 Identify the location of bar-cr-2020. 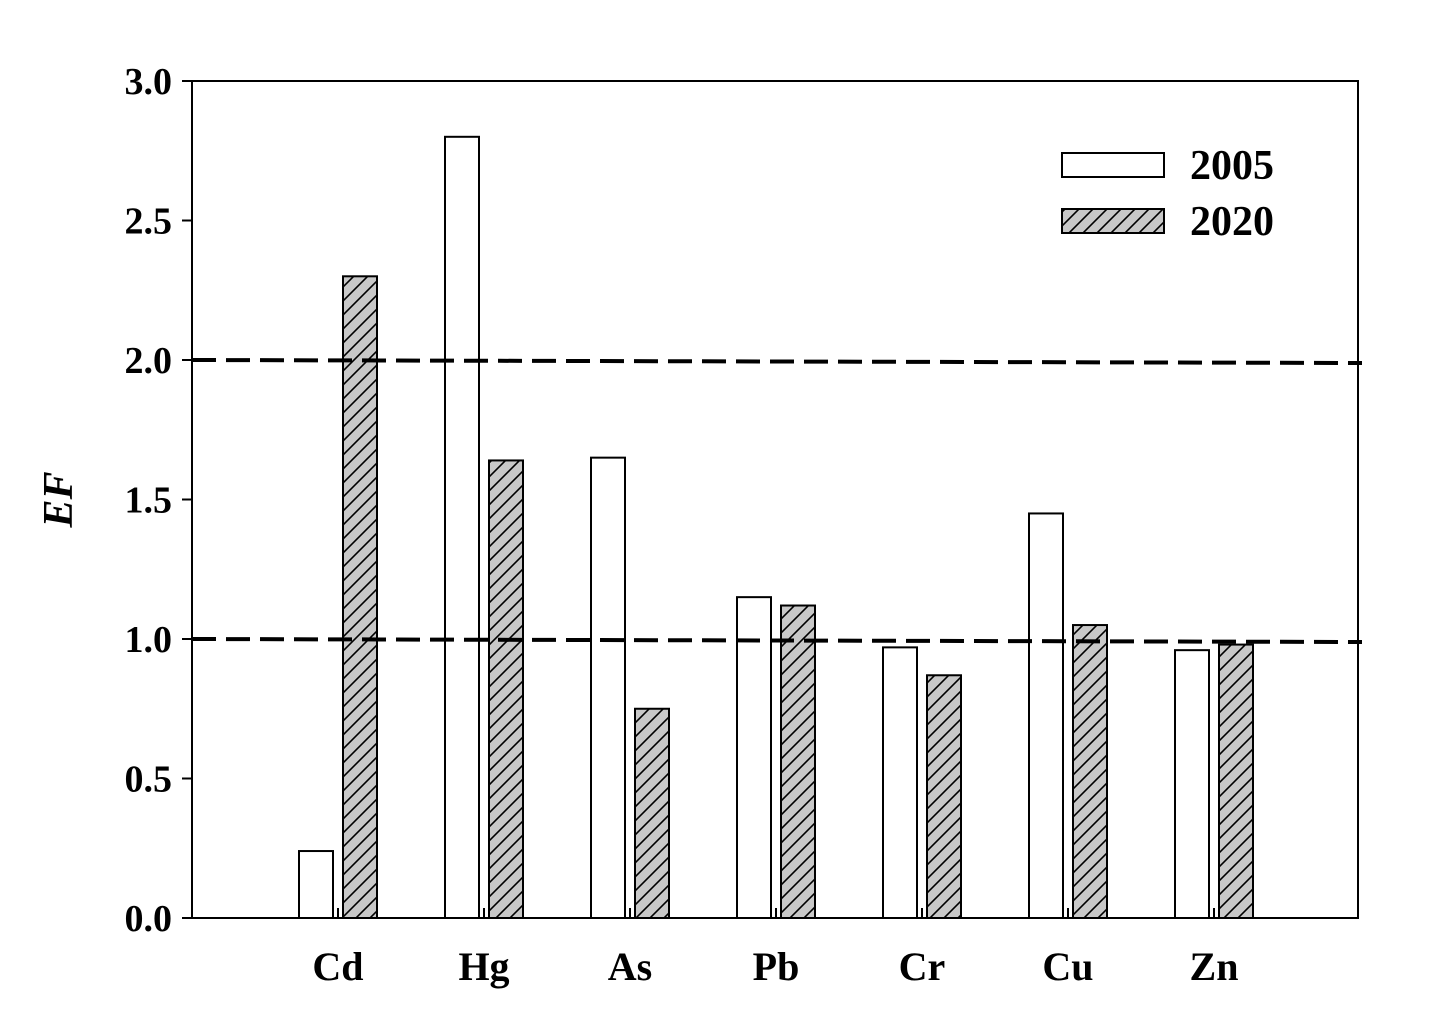
(944, 797).